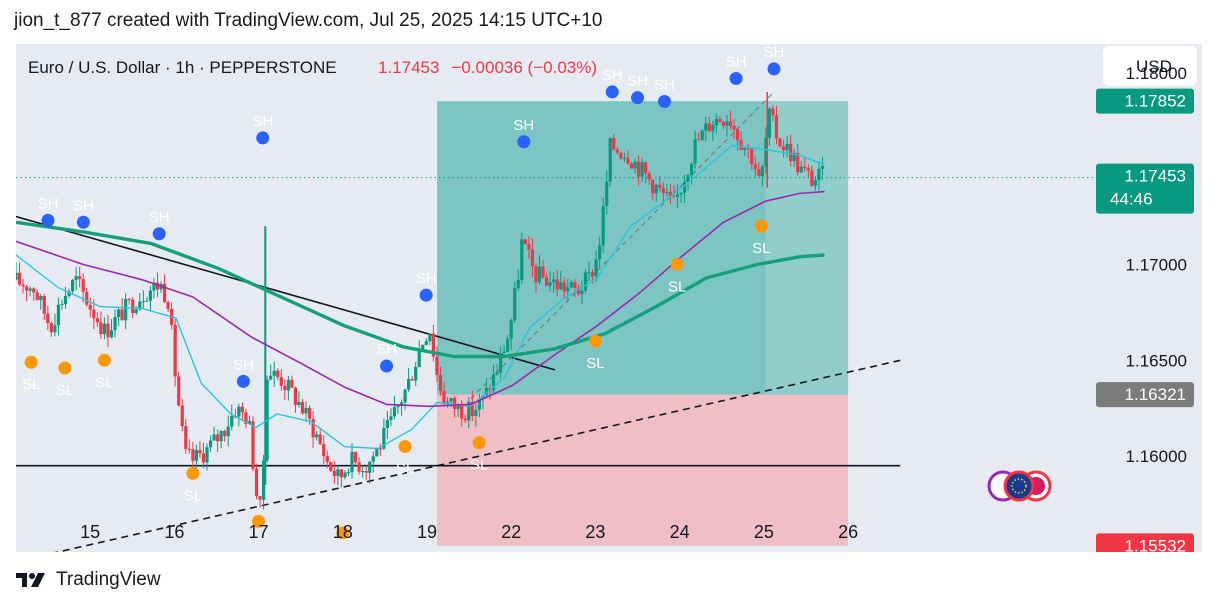  I want to click on x-tick-label: 25, so click(764, 532).